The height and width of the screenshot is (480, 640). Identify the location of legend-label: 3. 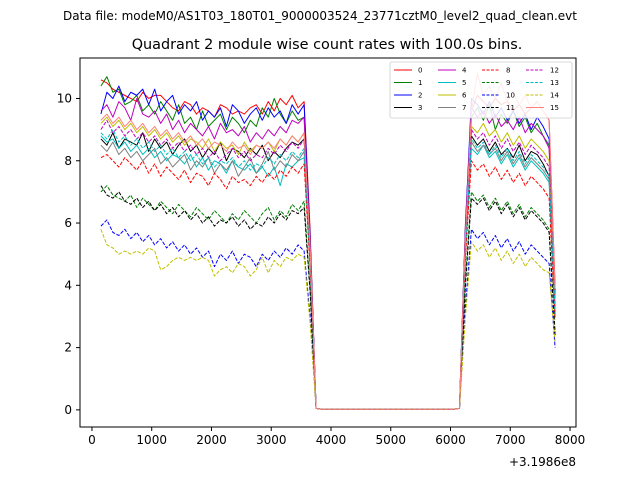
(420, 108).